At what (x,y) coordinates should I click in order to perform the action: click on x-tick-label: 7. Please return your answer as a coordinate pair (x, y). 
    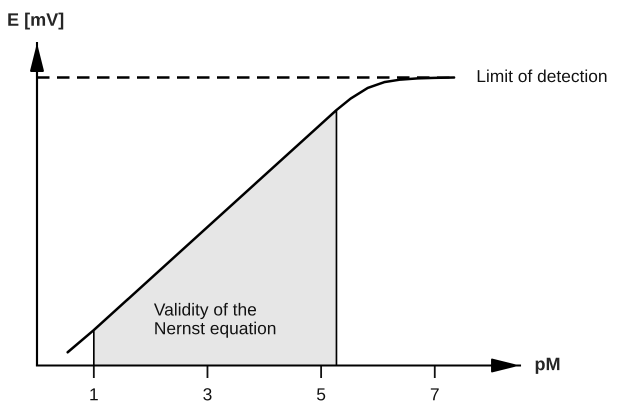
    Looking at the image, I should click on (434, 394).